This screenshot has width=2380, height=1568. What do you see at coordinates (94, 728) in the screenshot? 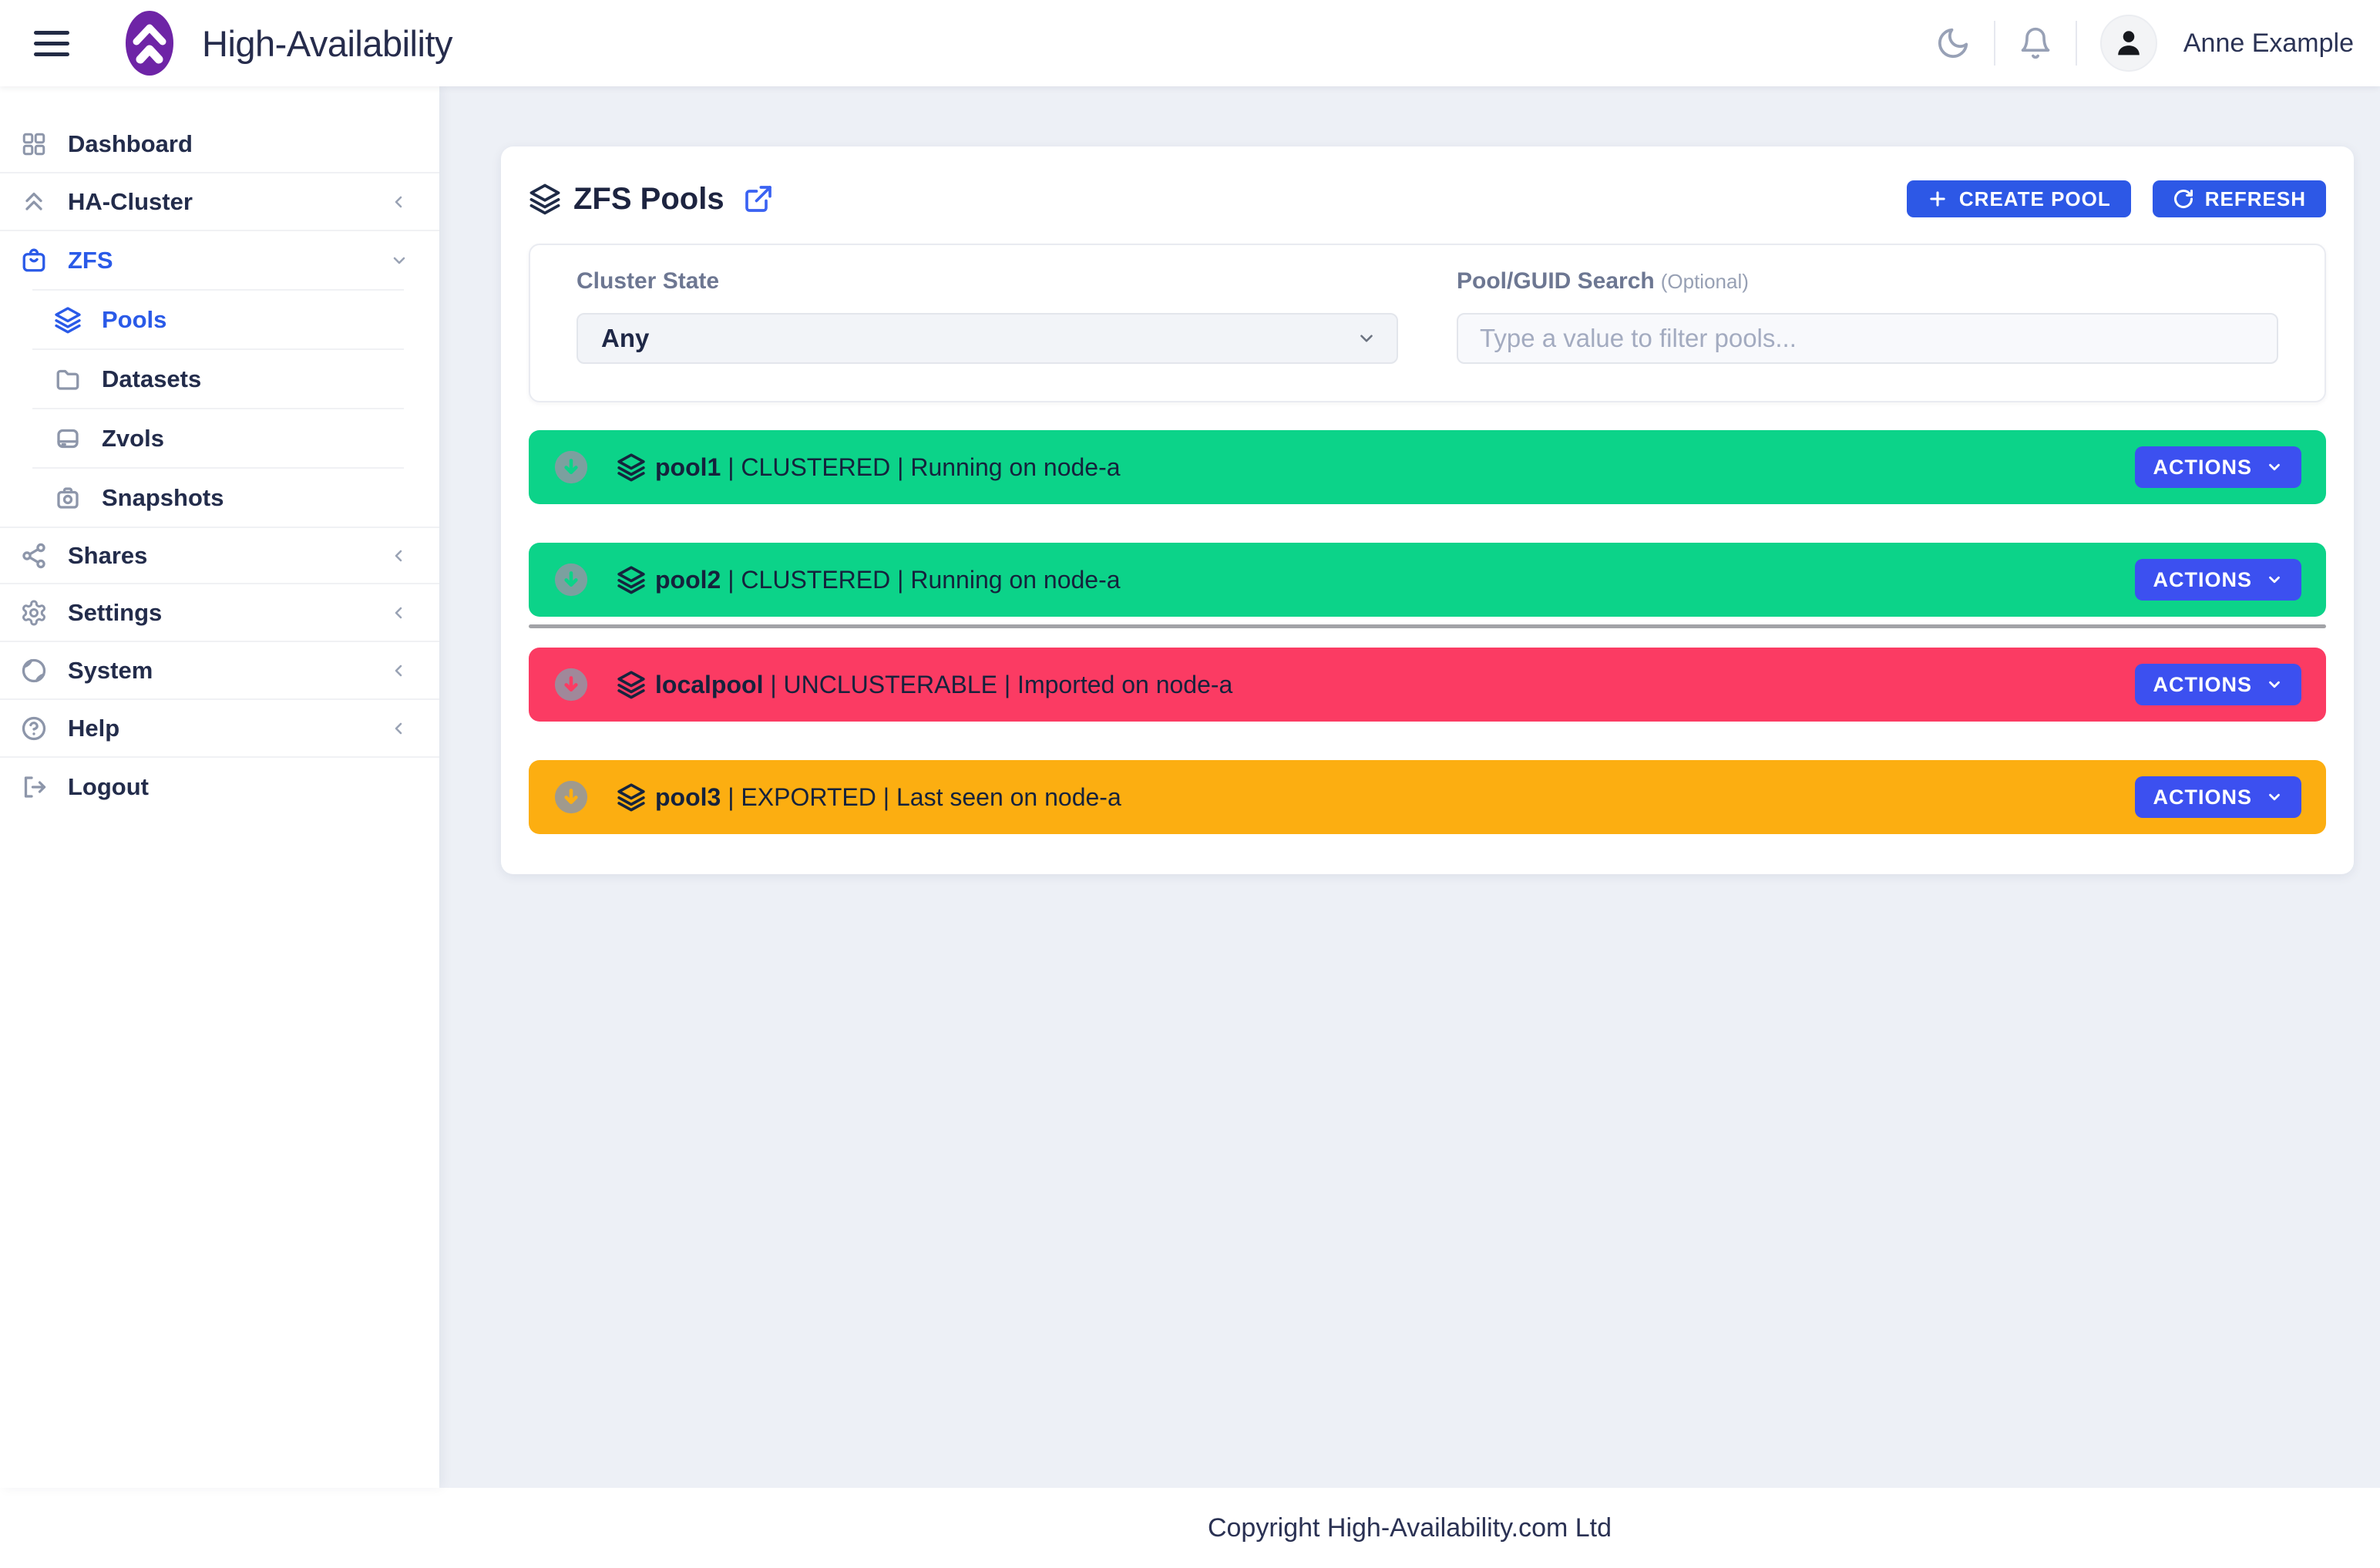
I see `sidebar-item-label: Help` at bounding box center [94, 728].